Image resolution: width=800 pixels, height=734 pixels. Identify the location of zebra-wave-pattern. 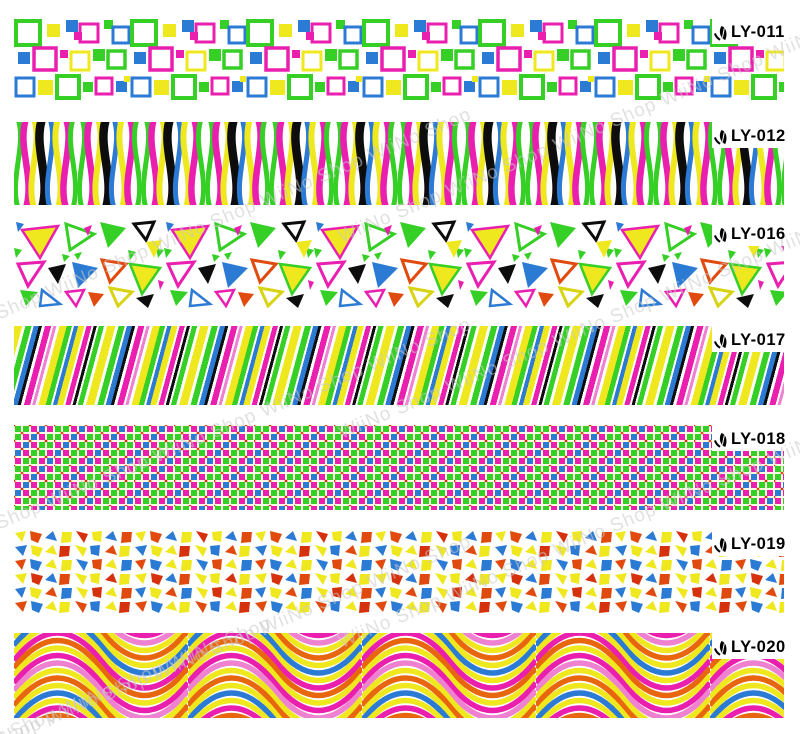
(399, 163).